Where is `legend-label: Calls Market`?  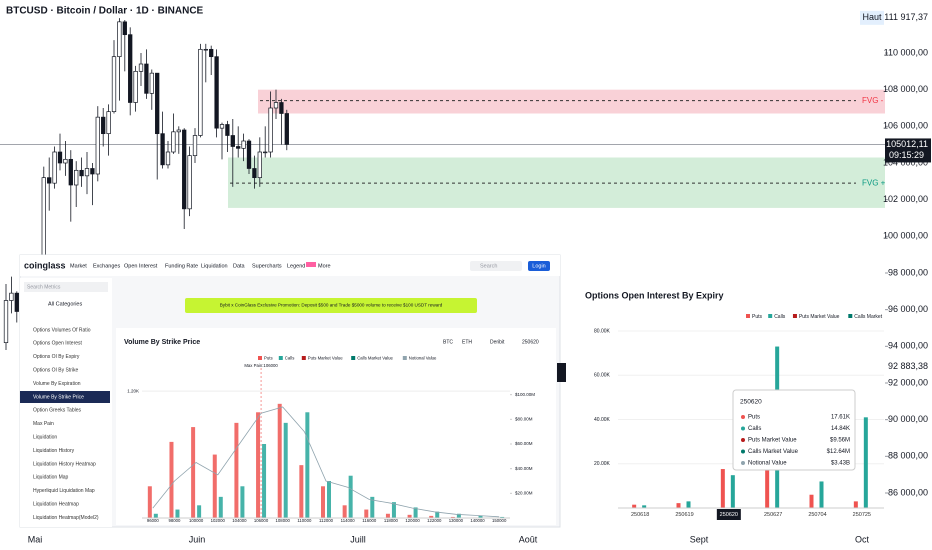
legend-label: Calls Market is located at coordinates (868, 317).